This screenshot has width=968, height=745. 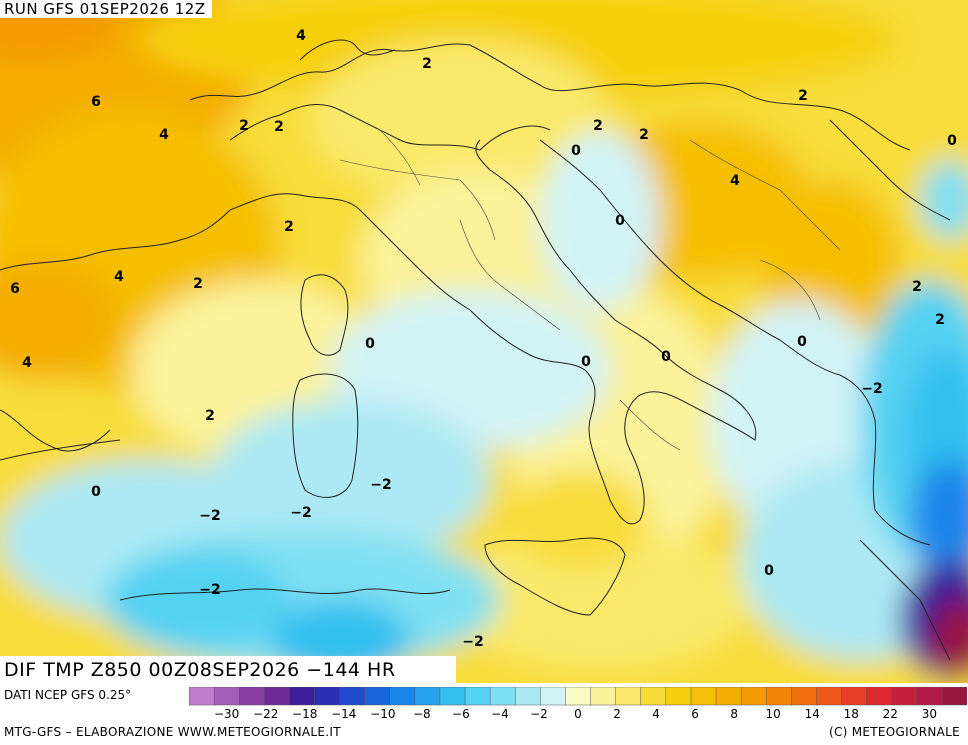 I want to click on colorbar-tick-label: −22, so click(x=266, y=714).